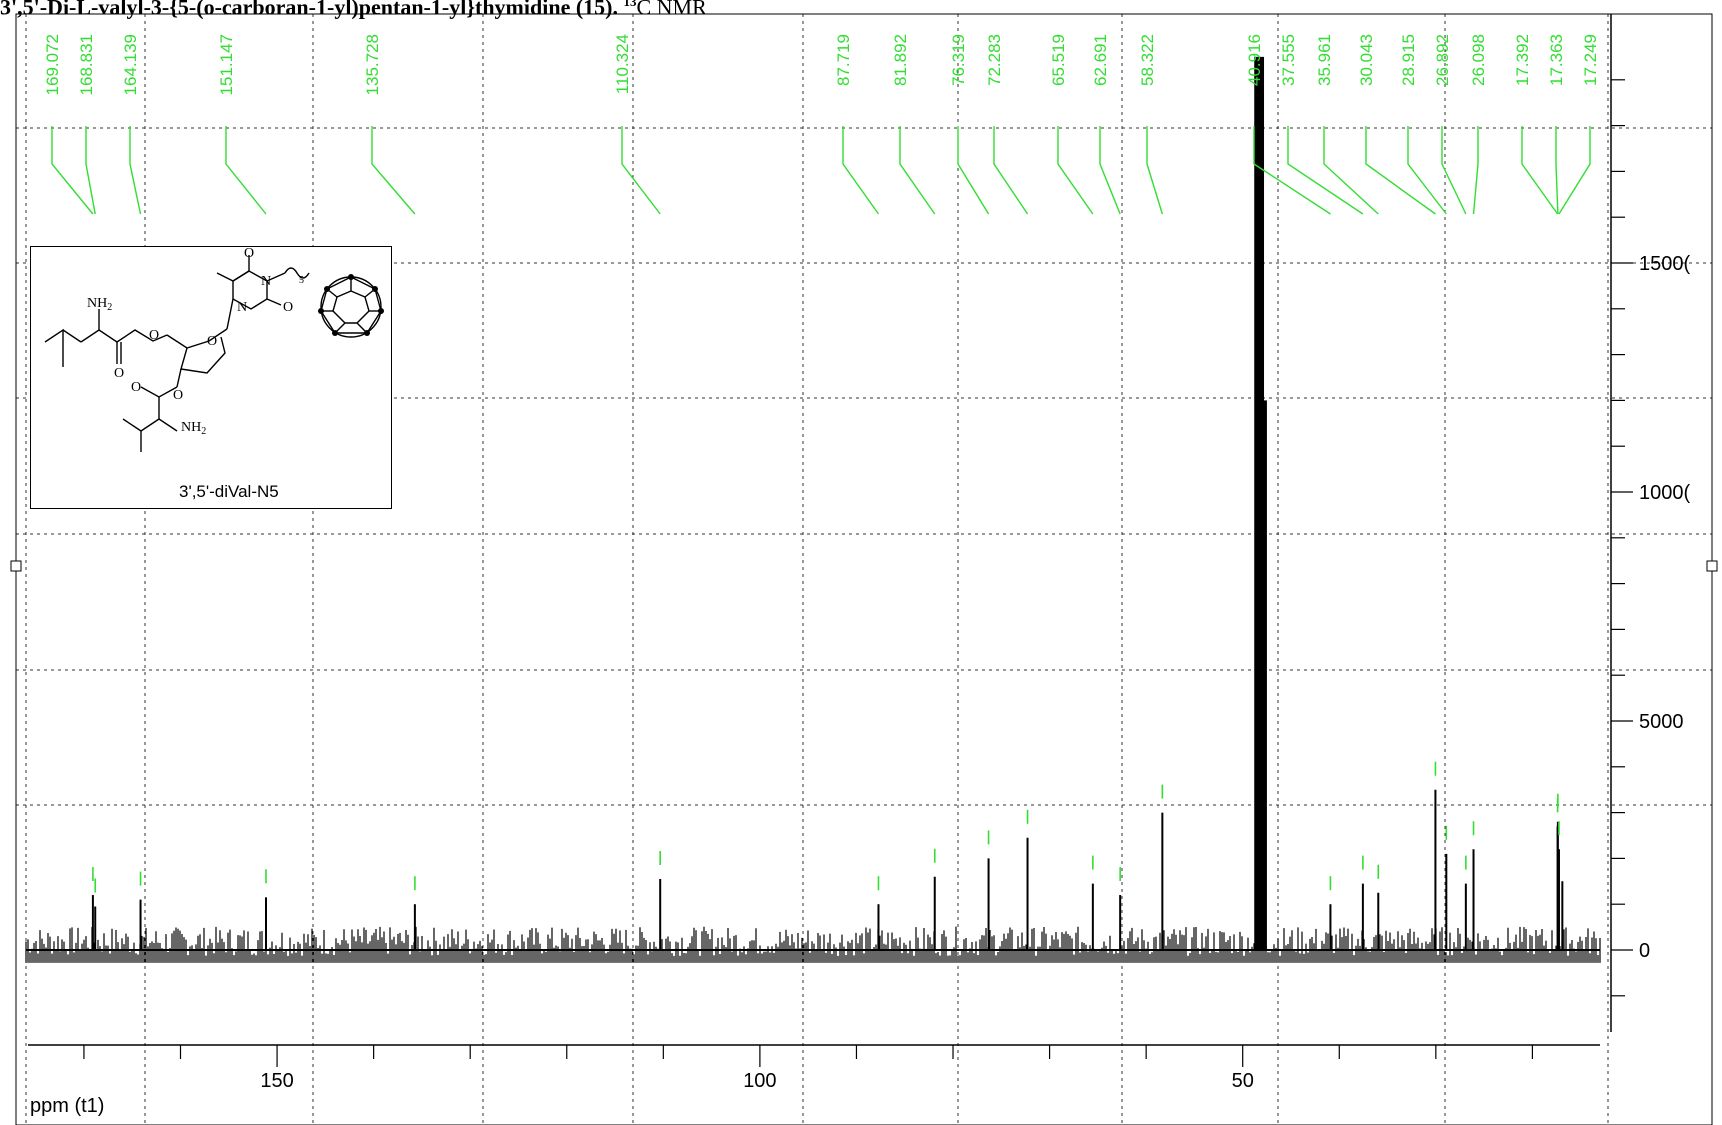  Describe the element at coordinates (266, 281) in the screenshot. I see `thymine-n3-label: N` at that location.